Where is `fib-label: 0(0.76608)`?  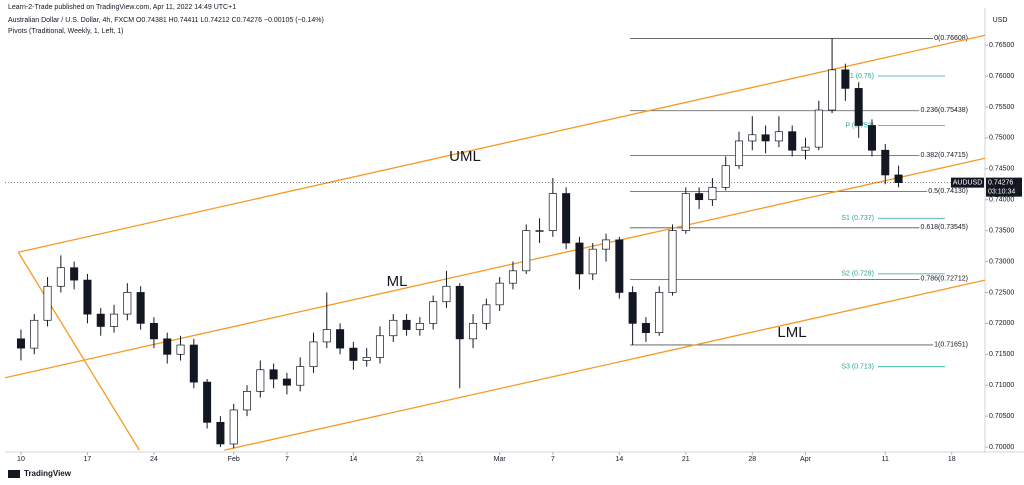
fib-label: 0(0.76608) is located at coordinates (951, 38).